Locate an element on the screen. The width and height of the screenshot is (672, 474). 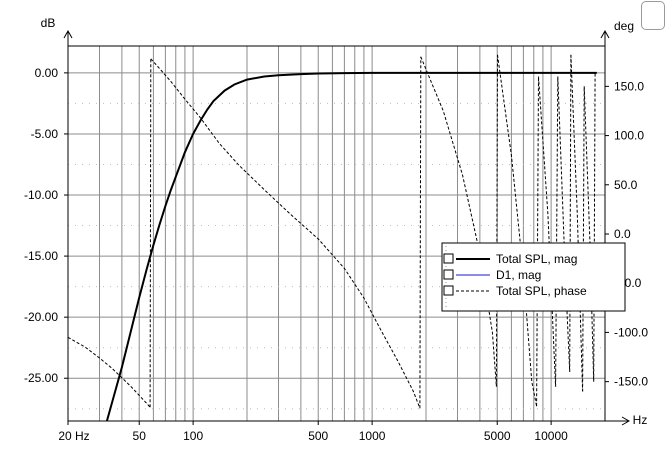
y-right-tick-label: 50.0 is located at coordinates (626, 185).